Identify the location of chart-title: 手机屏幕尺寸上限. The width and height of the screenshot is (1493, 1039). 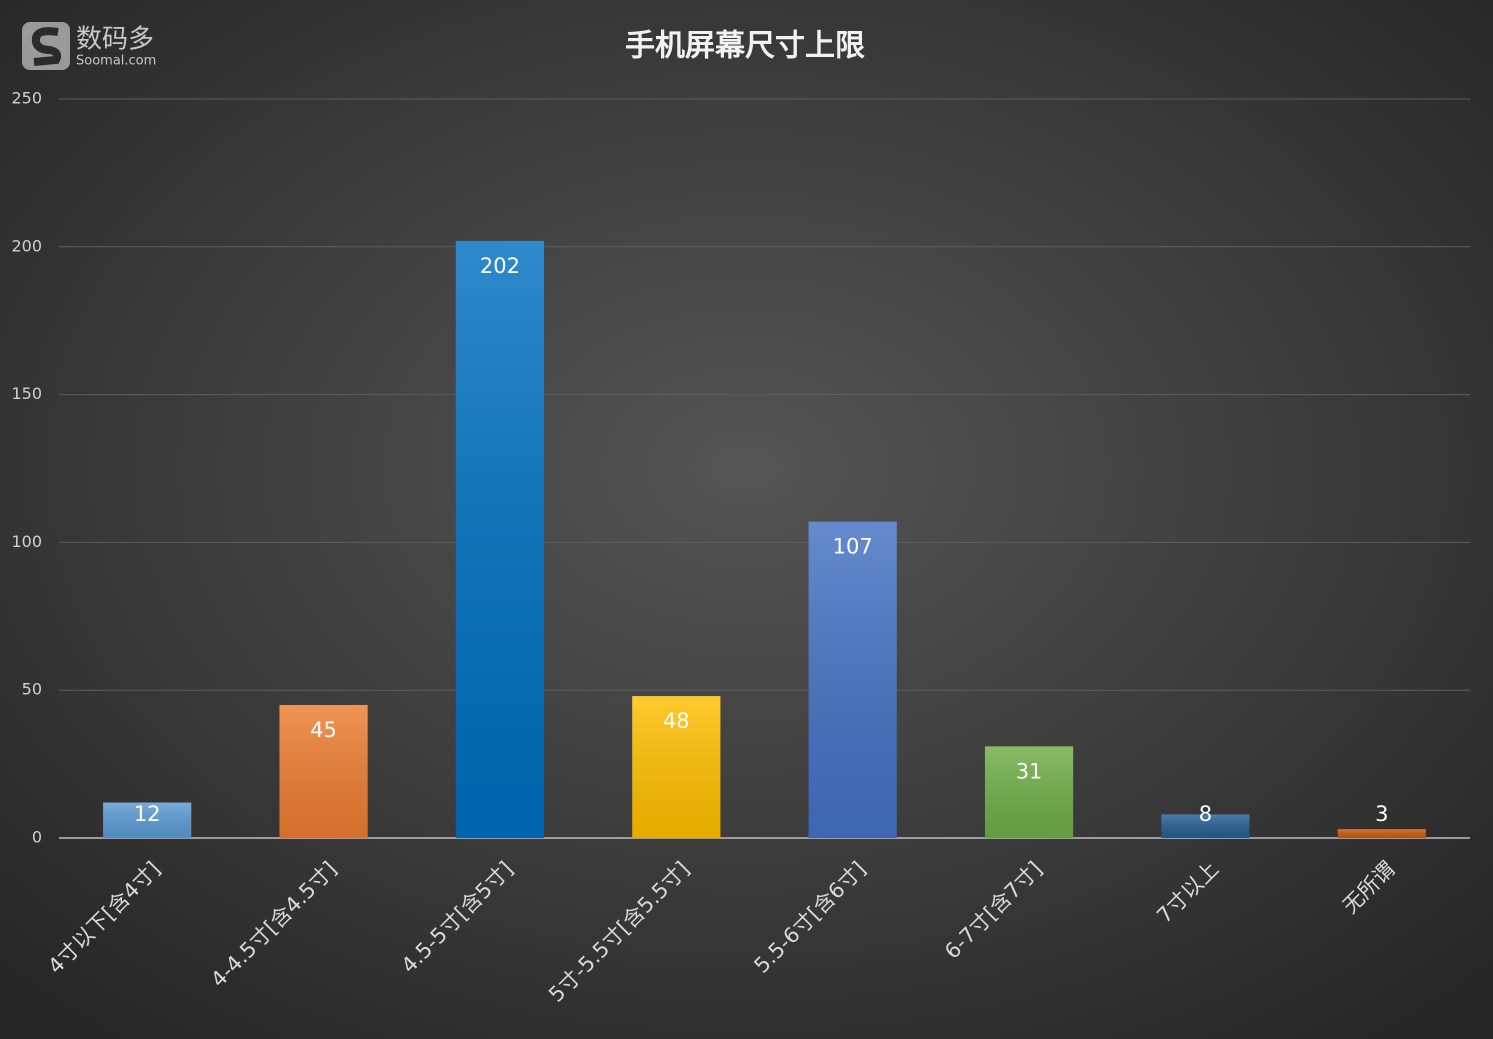
(745, 46).